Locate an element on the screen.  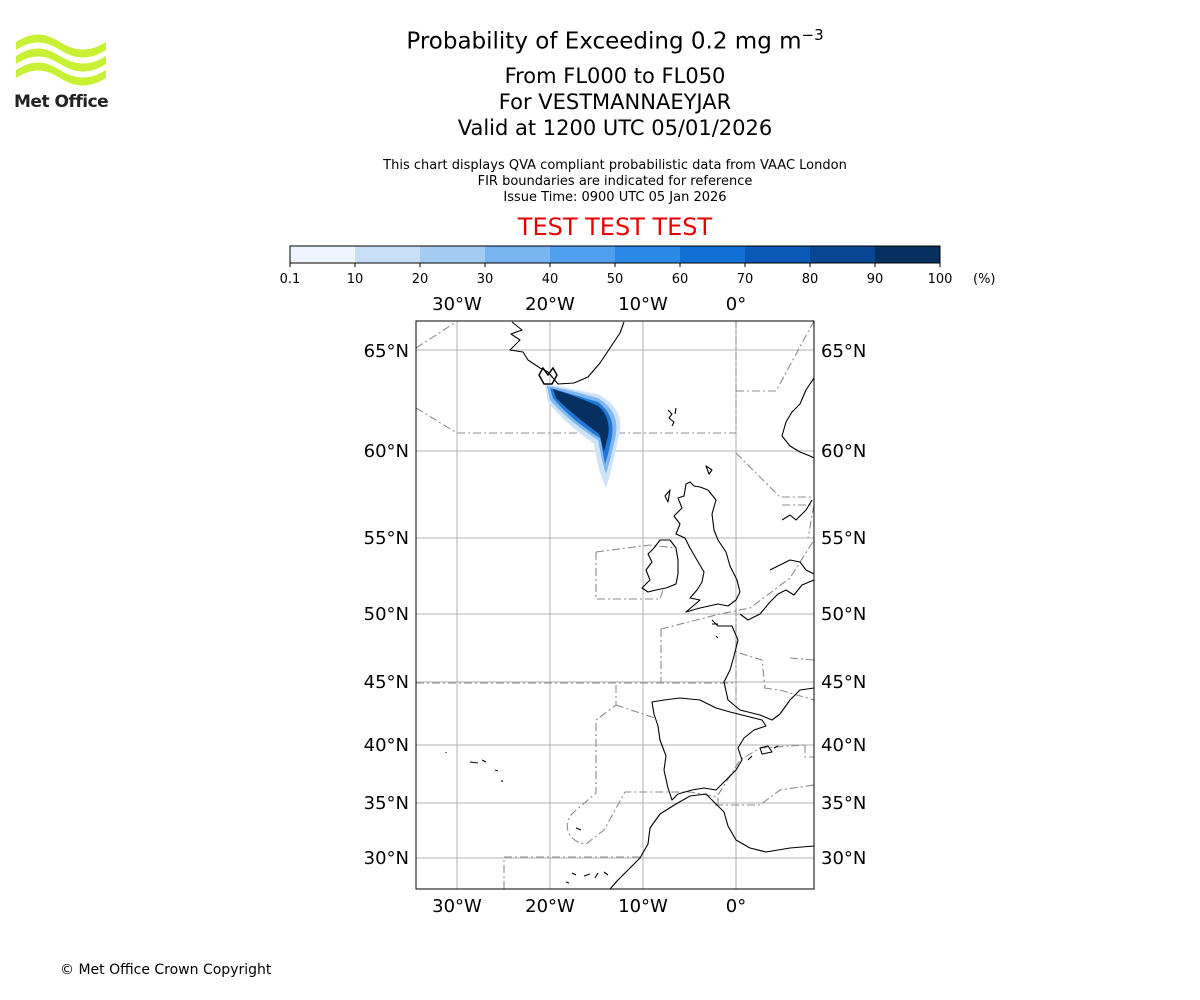
latitude-labels-left: 65°N 60°N 55°N 50°N 45°N 40°N 35°N 30°N is located at coordinates (386, 605).